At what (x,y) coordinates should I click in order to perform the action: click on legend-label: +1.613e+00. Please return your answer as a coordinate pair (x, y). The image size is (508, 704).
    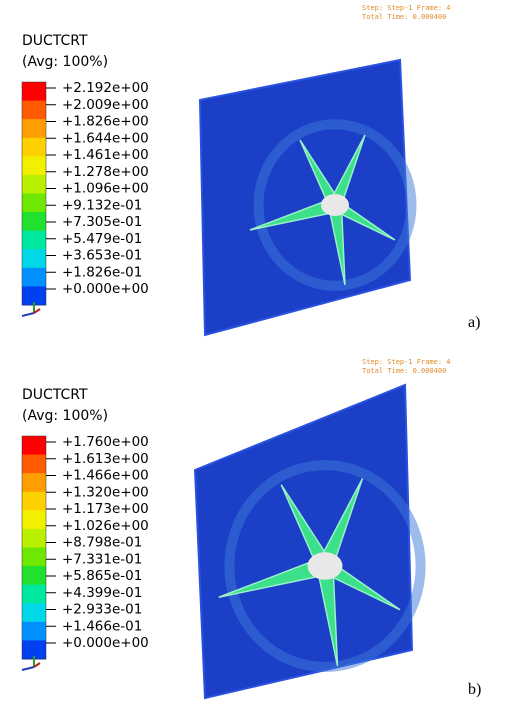
    Looking at the image, I should click on (105, 459).